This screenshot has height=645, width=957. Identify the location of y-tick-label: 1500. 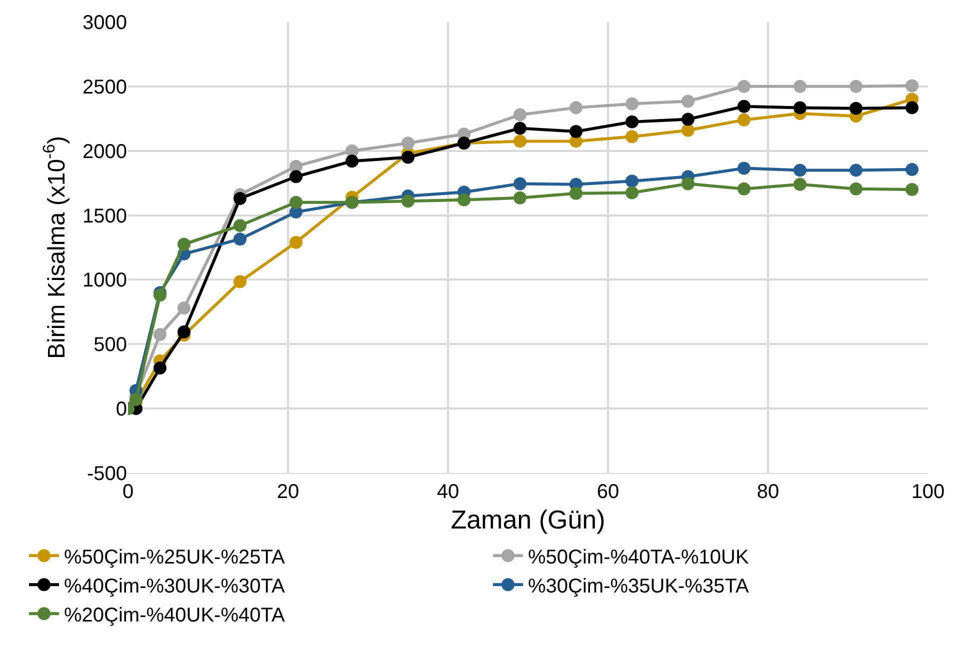
(104, 216).